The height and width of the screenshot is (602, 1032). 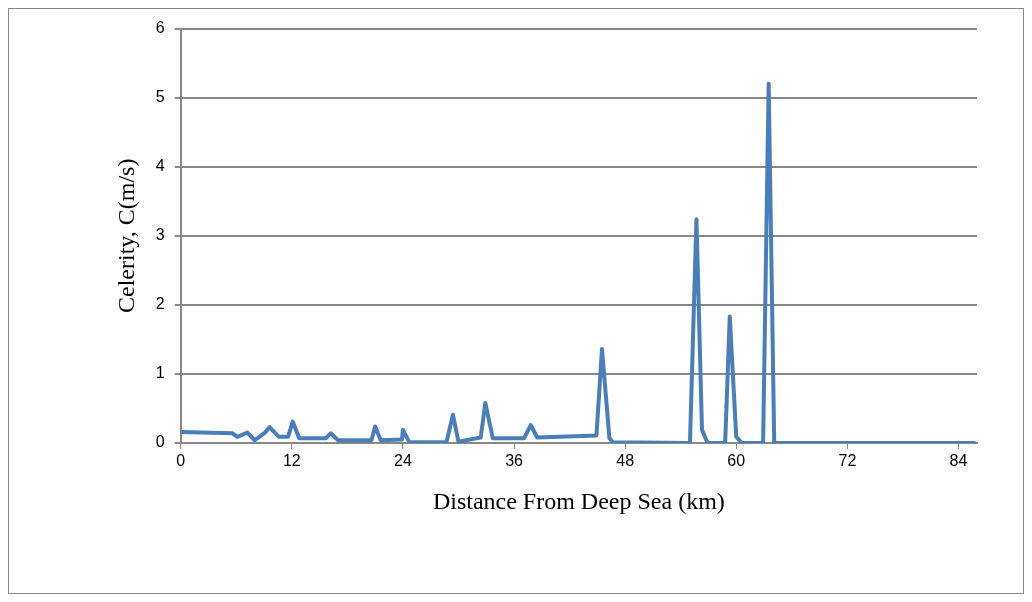 What do you see at coordinates (736, 461) in the screenshot?
I see `x-tick-label: 60` at bounding box center [736, 461].